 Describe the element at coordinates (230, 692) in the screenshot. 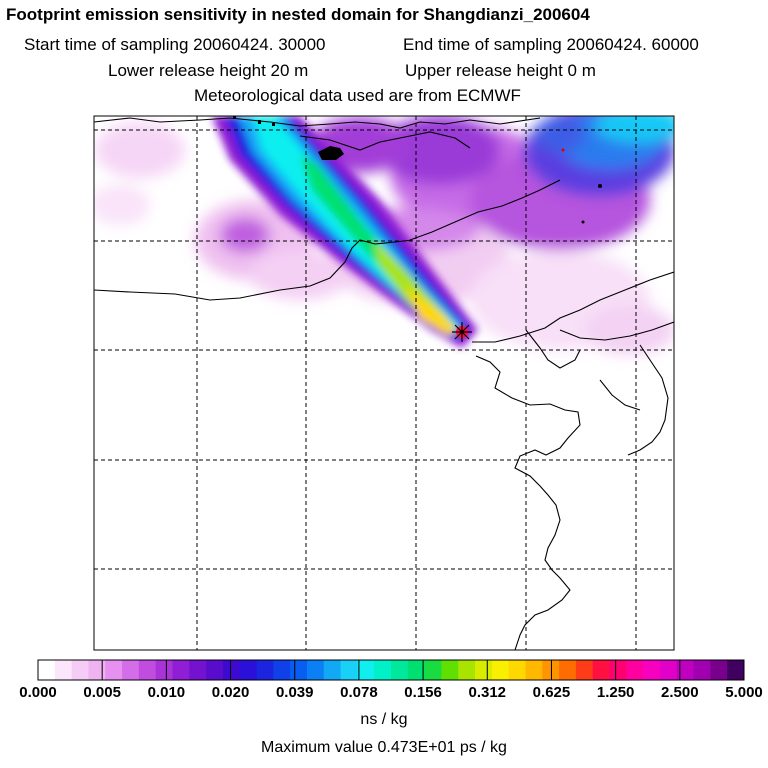

I see `colorbar-tick-label: 0.020` at that location.